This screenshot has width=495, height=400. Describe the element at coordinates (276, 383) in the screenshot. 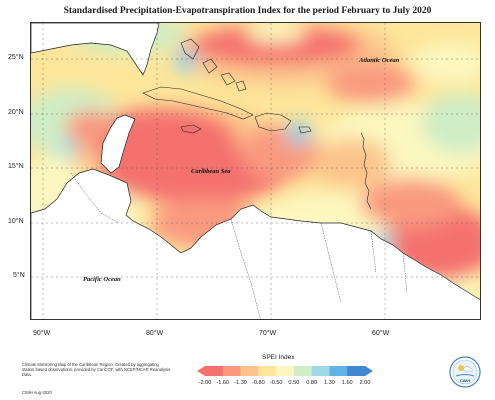

I see `legend-tick-label: -0.50` at that location.